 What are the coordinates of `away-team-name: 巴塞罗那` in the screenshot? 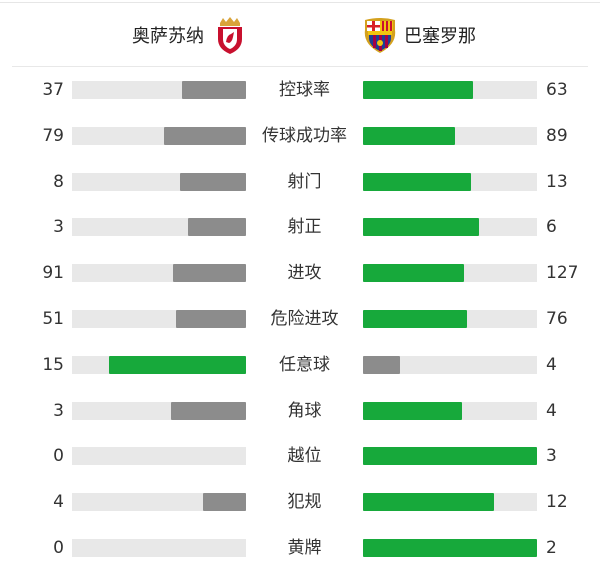 It's located at (440, 36).